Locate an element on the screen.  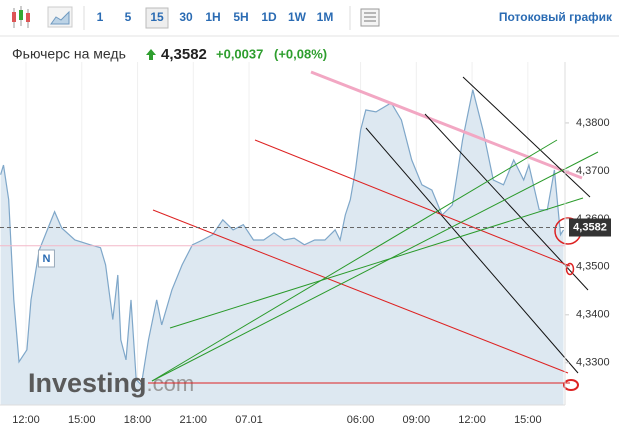
interval-button: 1 is located at coordinates (100, 17).